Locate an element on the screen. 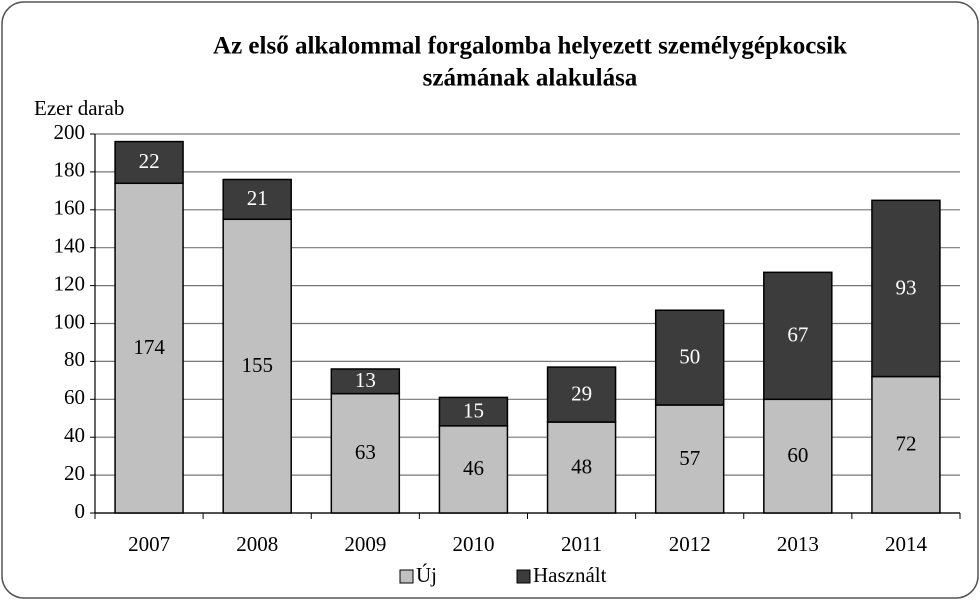 Image resolution: width=980 pixels, height=600 pixels. y-tick-label: 180 is located at coordinates (70, 170).